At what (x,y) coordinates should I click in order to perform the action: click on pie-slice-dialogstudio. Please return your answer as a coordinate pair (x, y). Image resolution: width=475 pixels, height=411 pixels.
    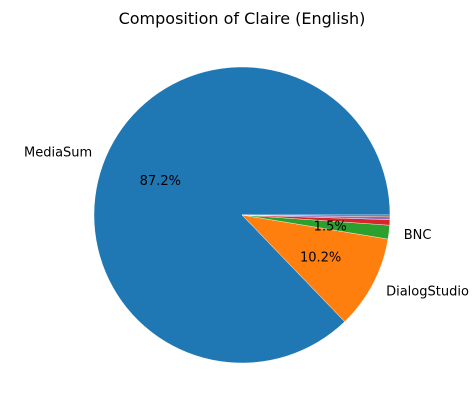
    Looking at the image, I should click on (315, 268).